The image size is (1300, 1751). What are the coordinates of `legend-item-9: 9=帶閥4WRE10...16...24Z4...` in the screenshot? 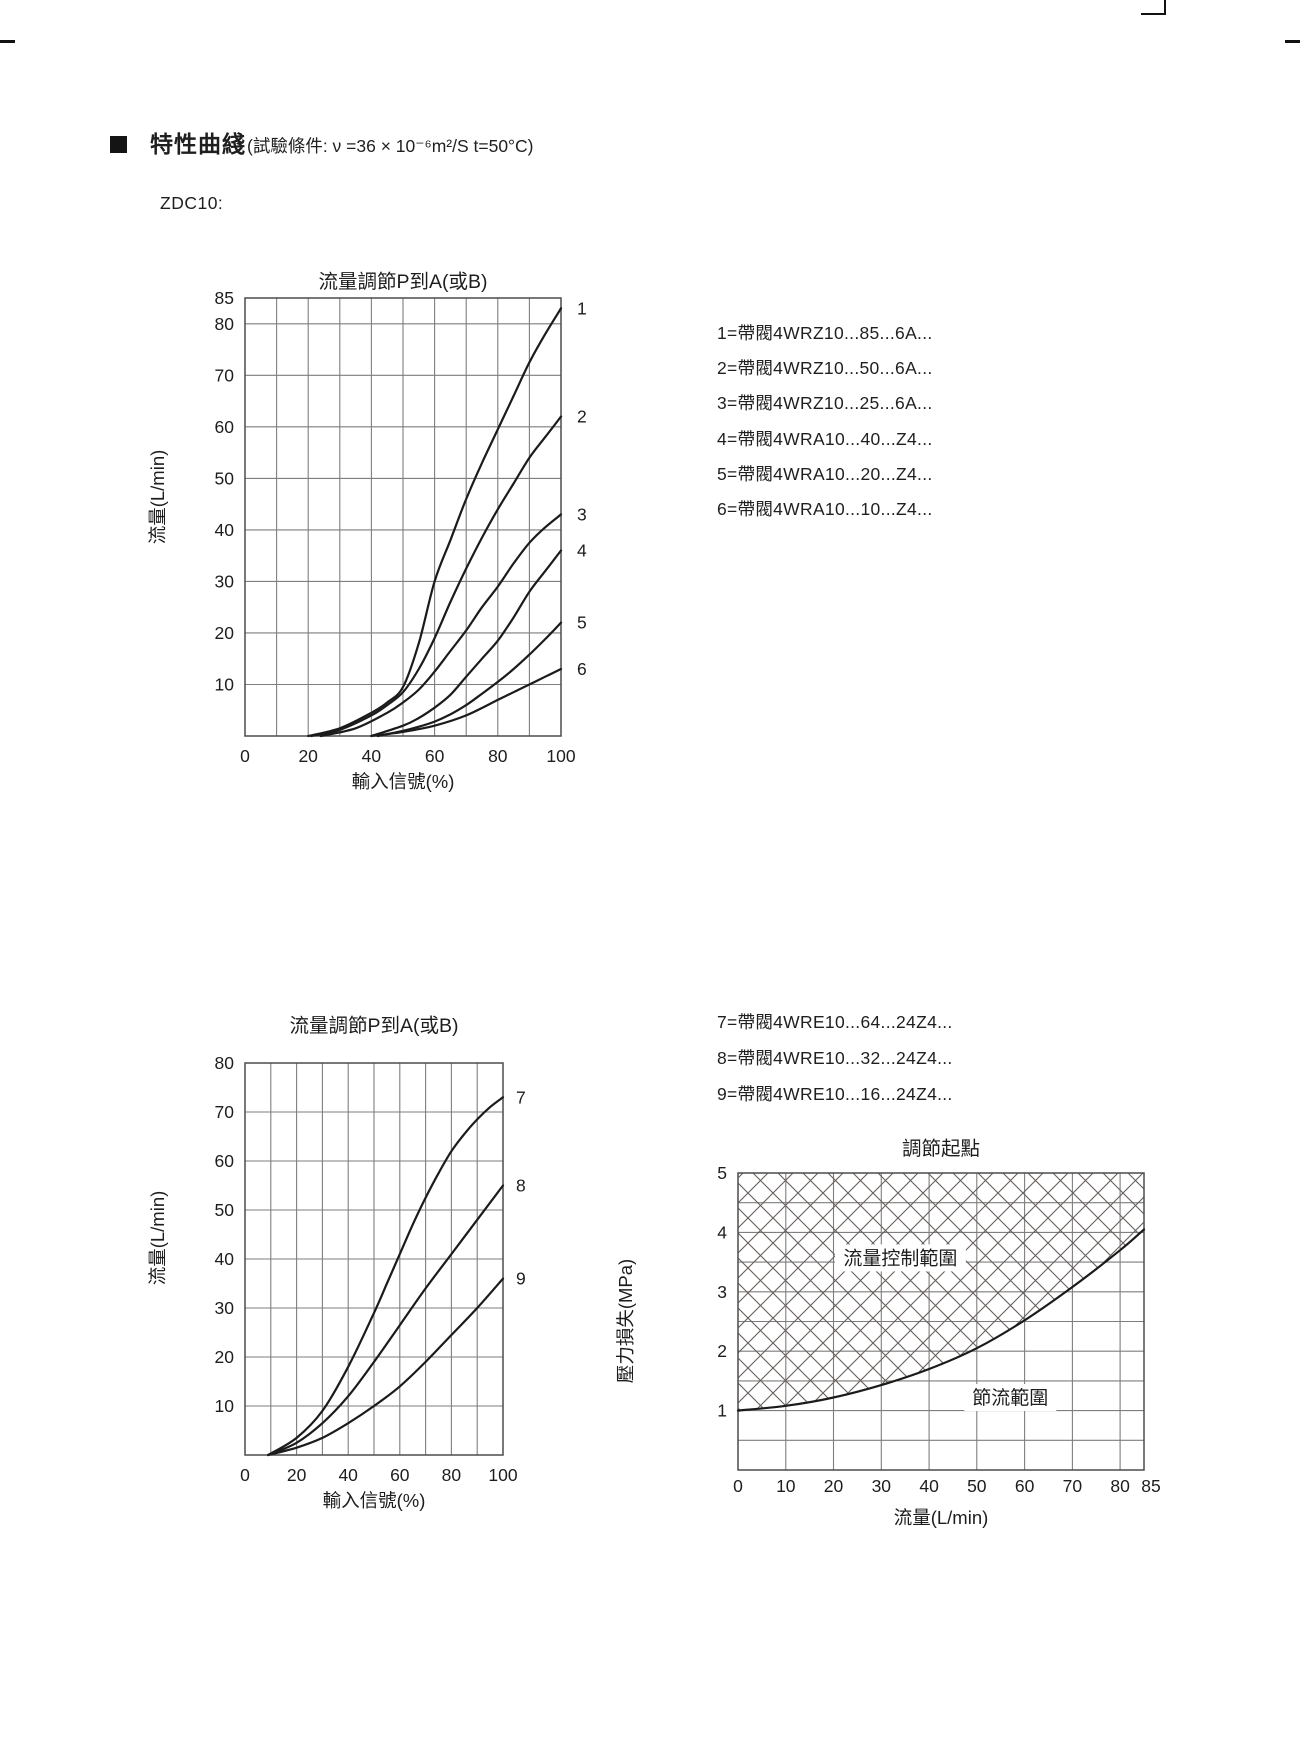 It's located at (835, 1094).